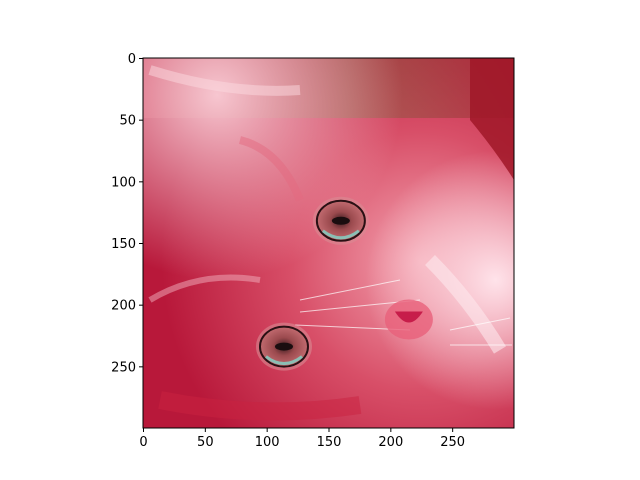  Describe the element at coordinates (390, 442) in the screenshot. I see `x-tick-label: 200` at that location.